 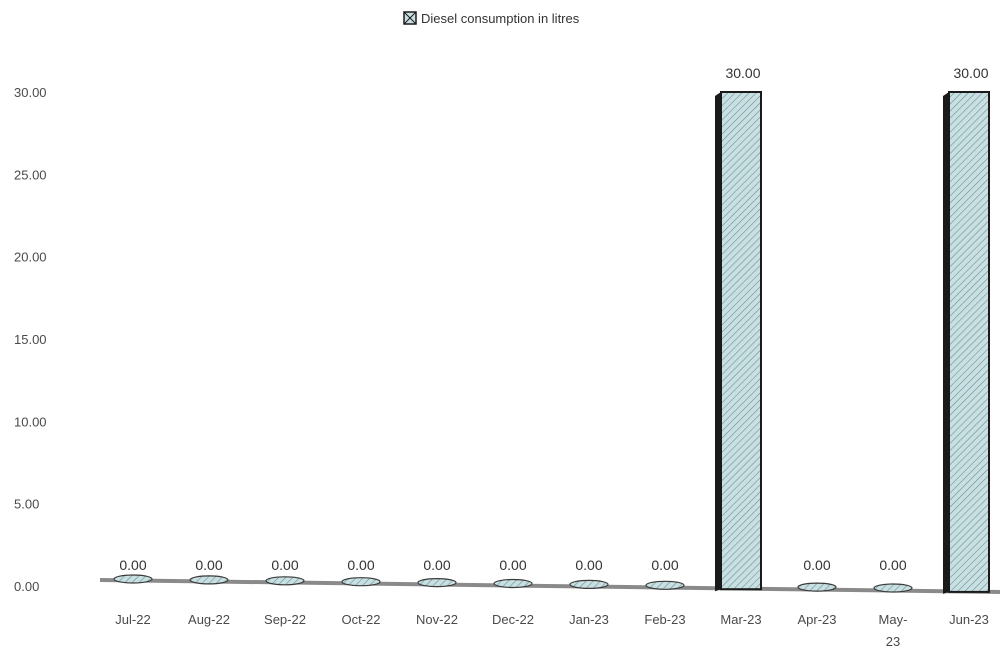 What do you see at coordinates (664, 619) in the screenshot?
I see `x-tick-label: Feb-23` at bounding box center [664, 619].